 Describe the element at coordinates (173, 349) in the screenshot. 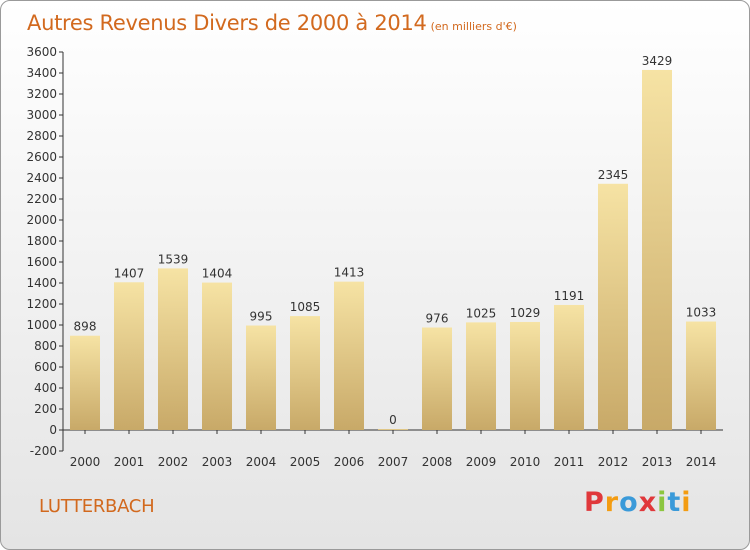

I see `bar-2002` at that location.